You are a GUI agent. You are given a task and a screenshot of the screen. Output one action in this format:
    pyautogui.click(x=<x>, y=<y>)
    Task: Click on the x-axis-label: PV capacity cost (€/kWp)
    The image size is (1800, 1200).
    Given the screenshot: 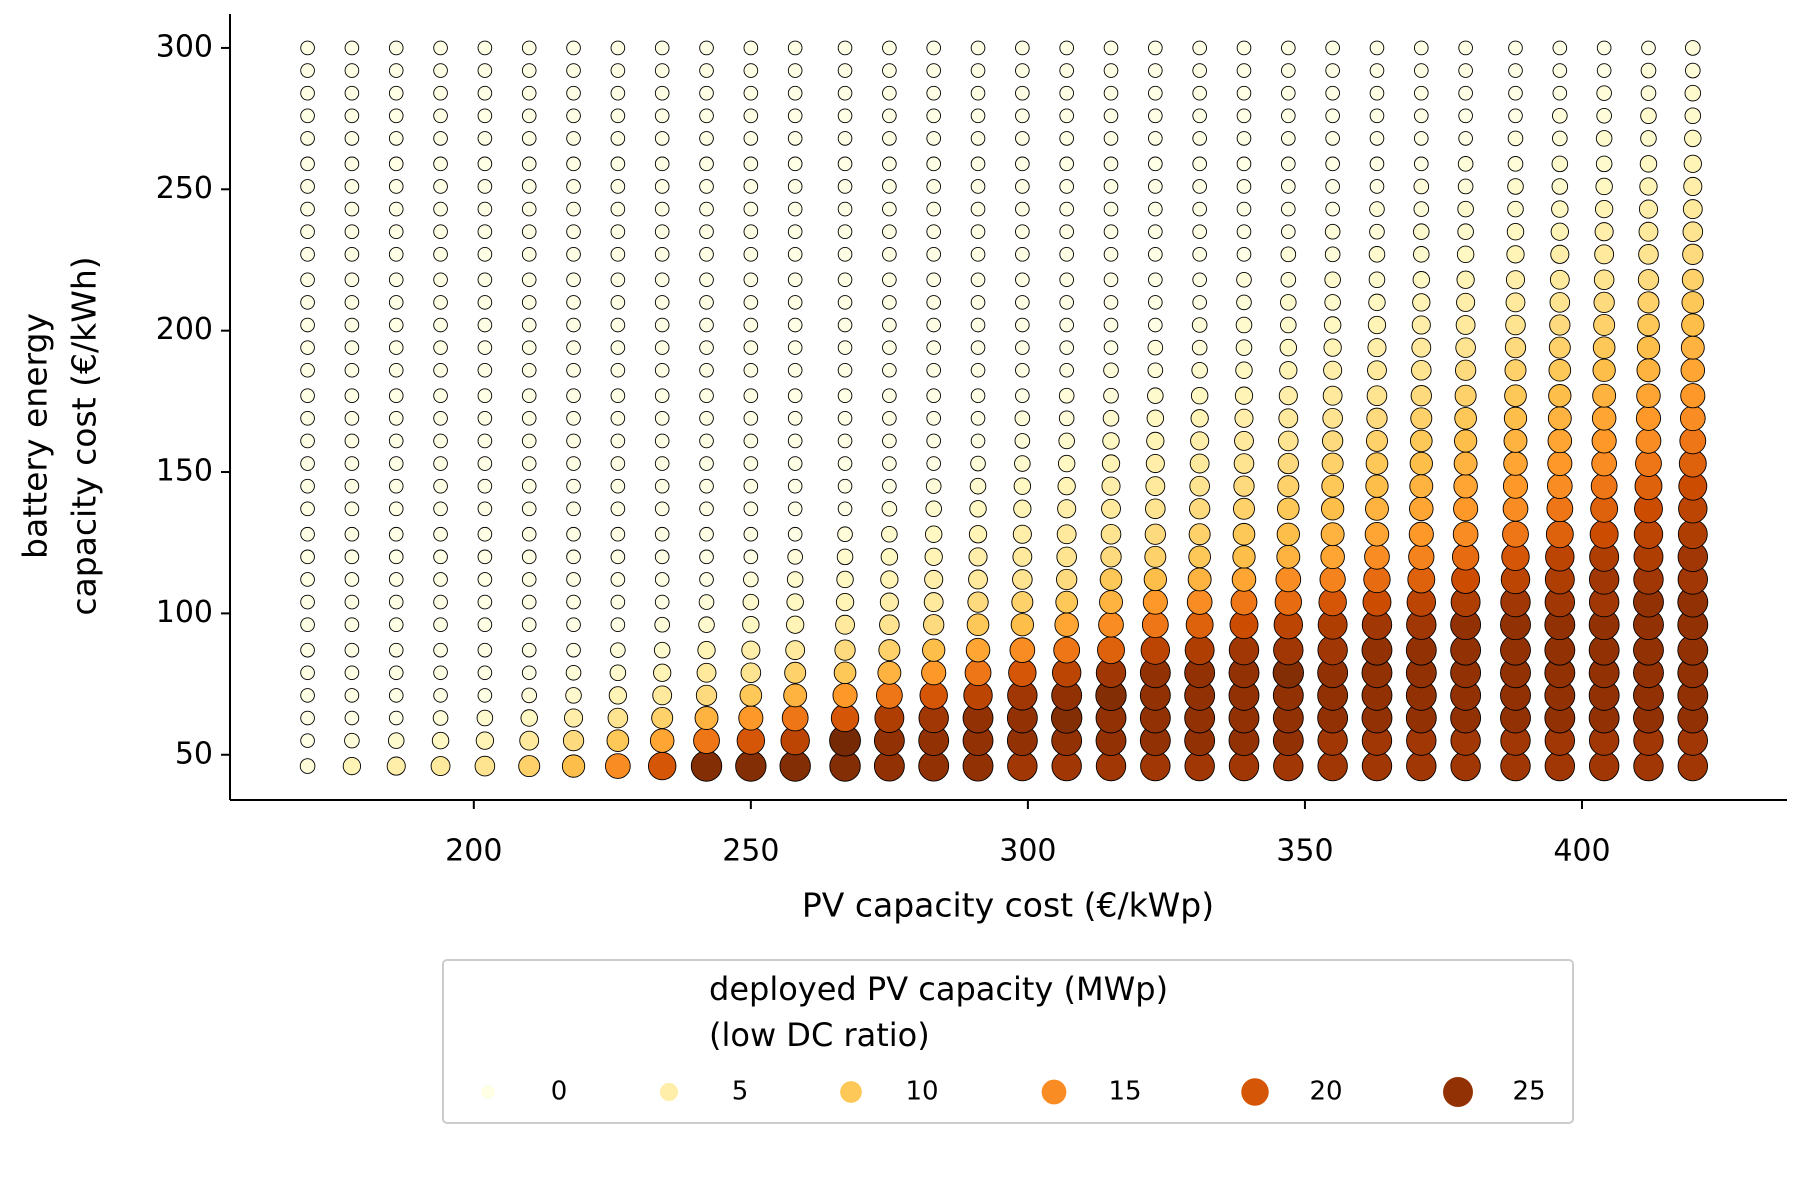 What is the action you would take?
    pyautogui.click(x=1008, y=905)
    